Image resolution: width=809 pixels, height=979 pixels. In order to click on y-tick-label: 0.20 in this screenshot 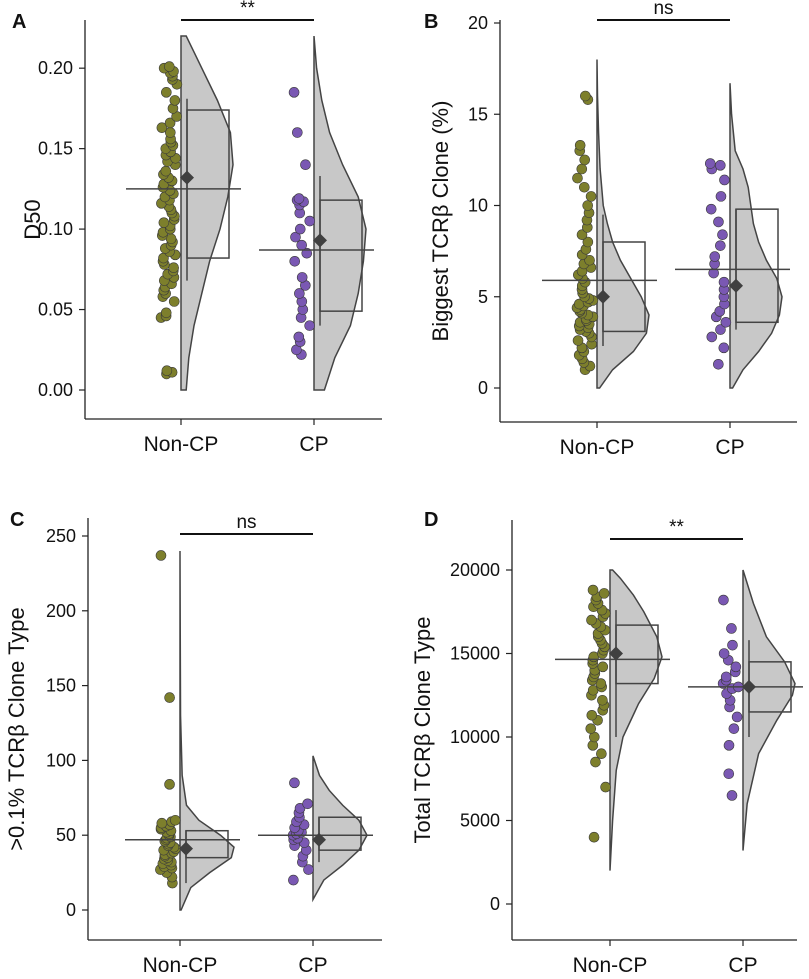, I will do `click(55, 68)`.